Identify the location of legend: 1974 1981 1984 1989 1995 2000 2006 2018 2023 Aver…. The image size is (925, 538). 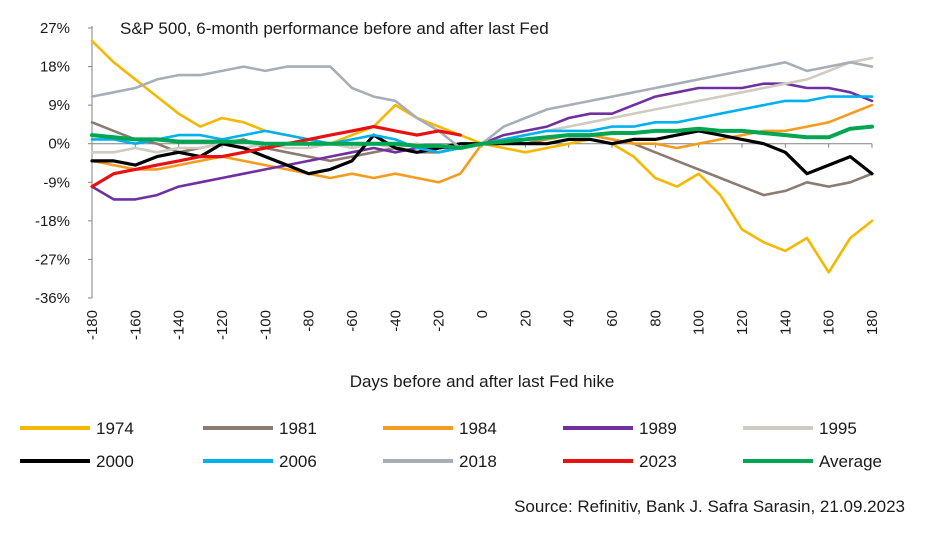
(451, 445).